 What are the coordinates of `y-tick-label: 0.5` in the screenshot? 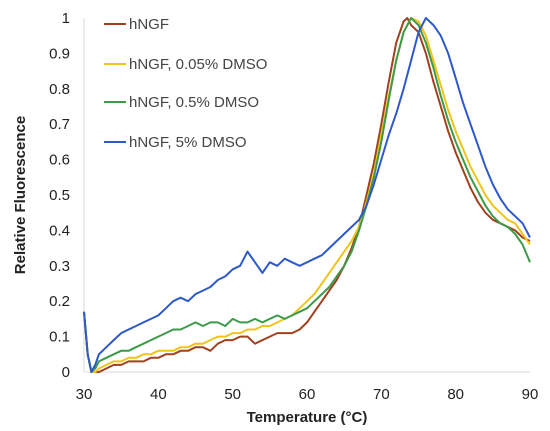 It's located at (59, 195).